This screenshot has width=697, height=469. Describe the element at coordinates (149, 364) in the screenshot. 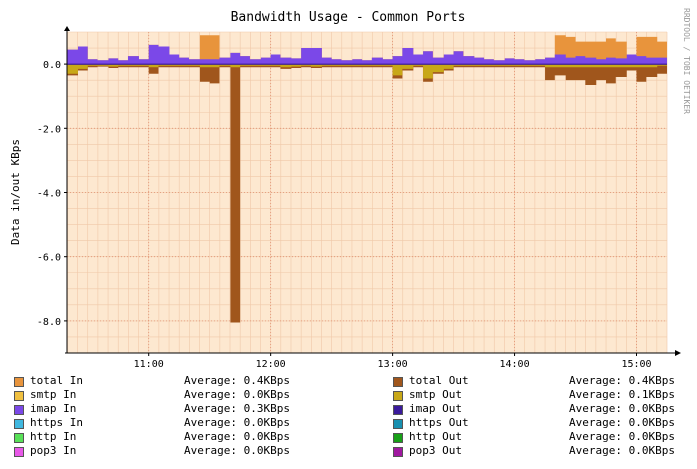

I see `x-tick-label: 11:00` at that location.